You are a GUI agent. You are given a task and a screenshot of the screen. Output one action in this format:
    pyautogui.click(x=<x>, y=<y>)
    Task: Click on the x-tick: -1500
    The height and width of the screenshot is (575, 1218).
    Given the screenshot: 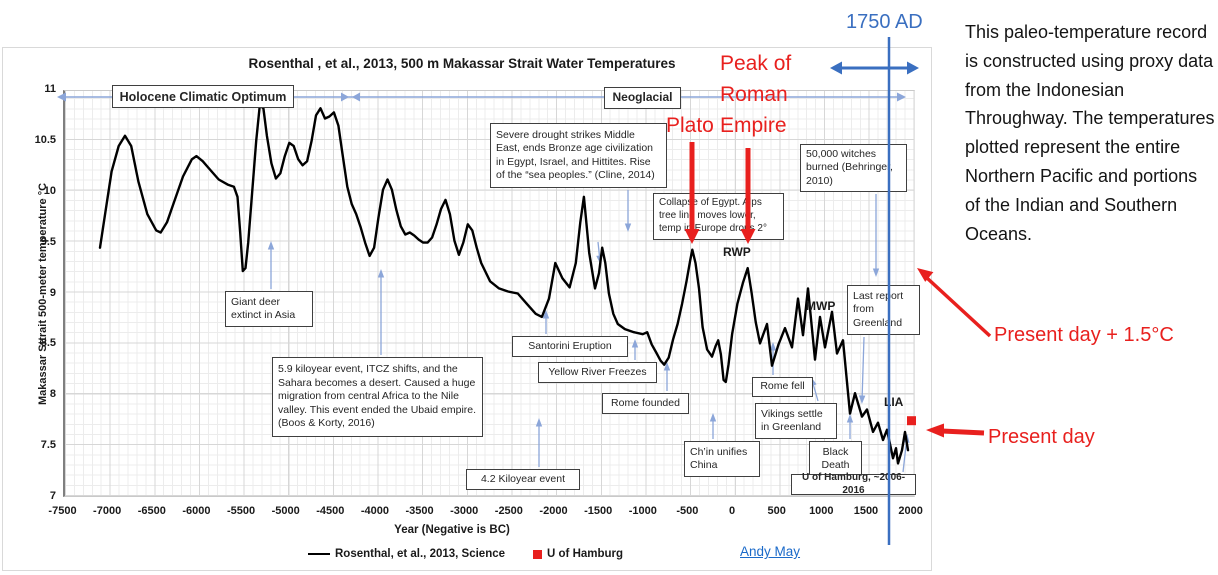 What is the action you would take?
    pyautogui.click(x=598, y=511)
    